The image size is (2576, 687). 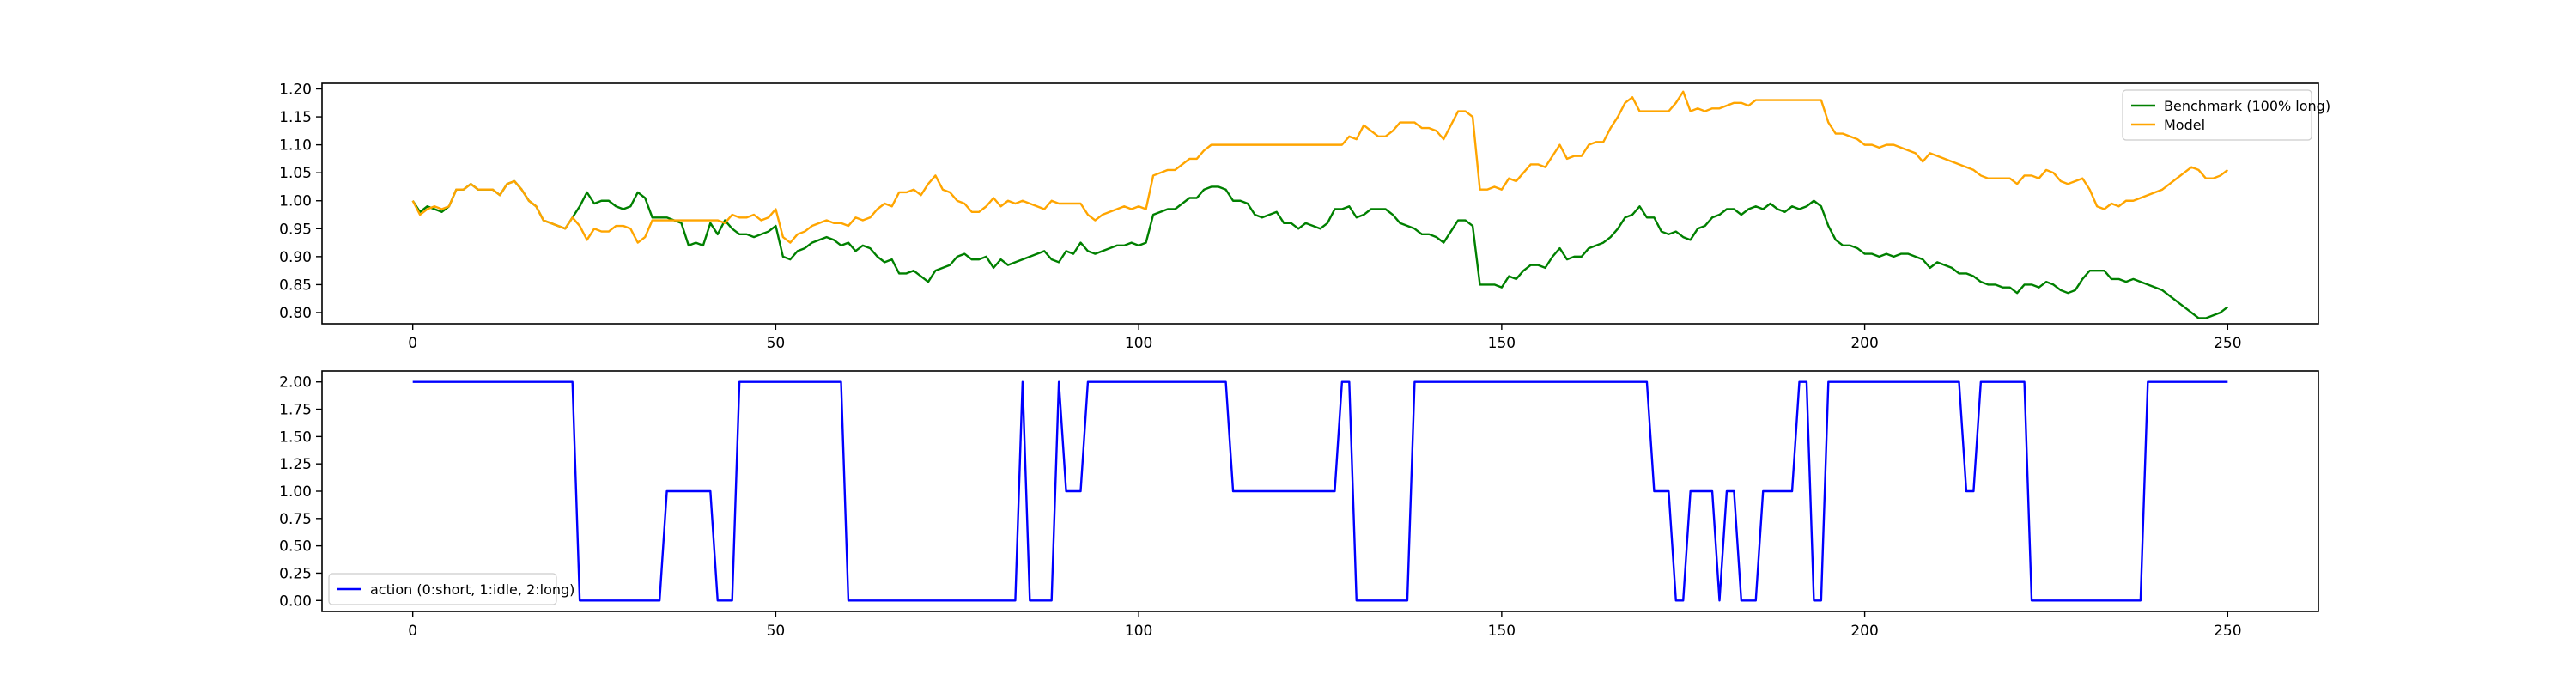 I want to click on top-chart-y-tick-label: 1.00, so click(x=295, y=201).